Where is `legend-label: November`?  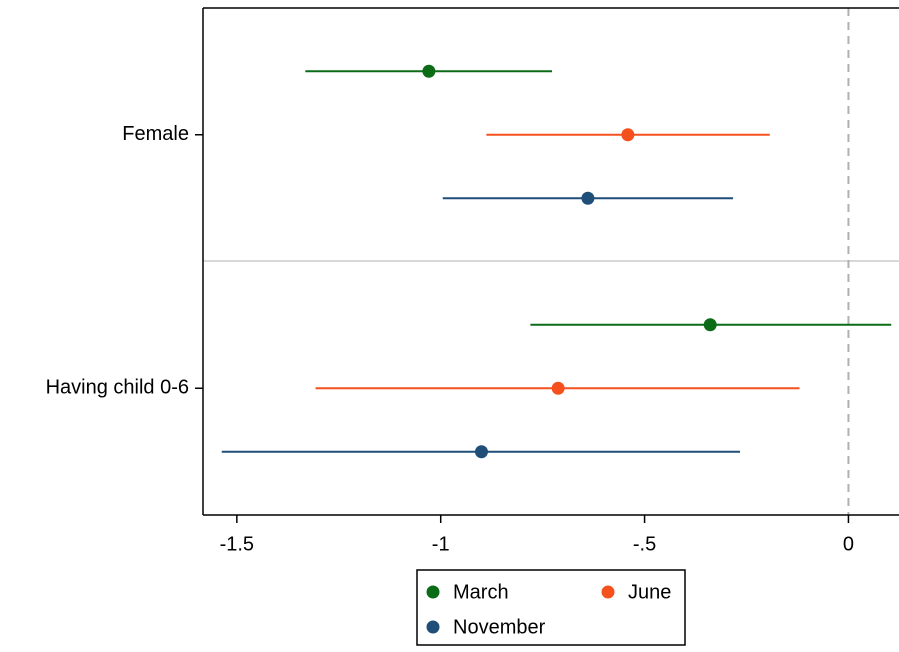 legend-label: November is located at coordinates (499, 627).